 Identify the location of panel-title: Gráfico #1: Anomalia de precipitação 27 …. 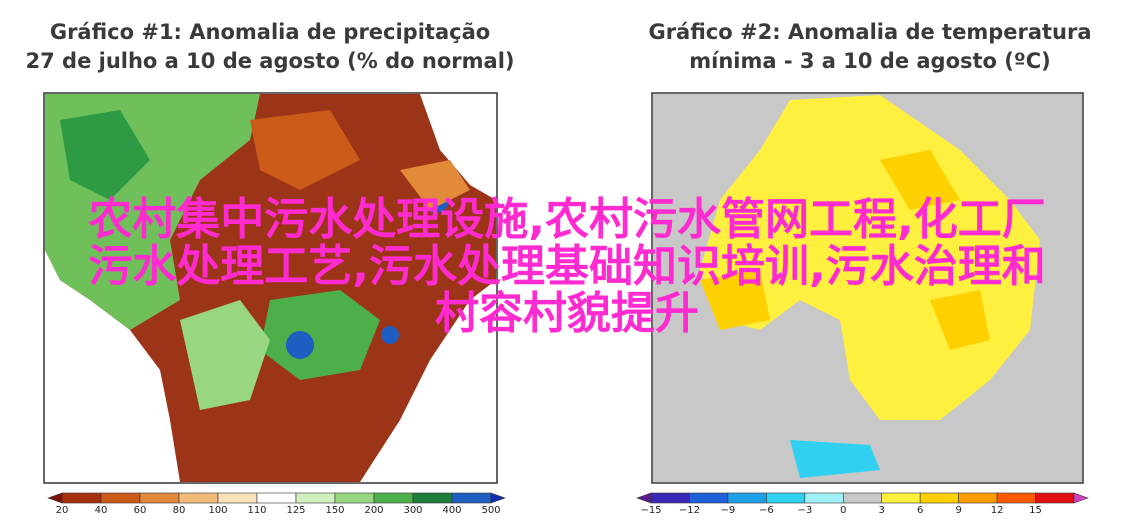
(270, 47).